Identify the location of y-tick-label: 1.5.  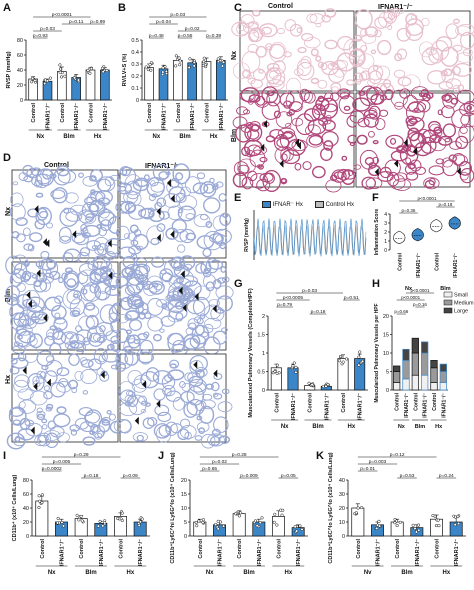
(261, 336).